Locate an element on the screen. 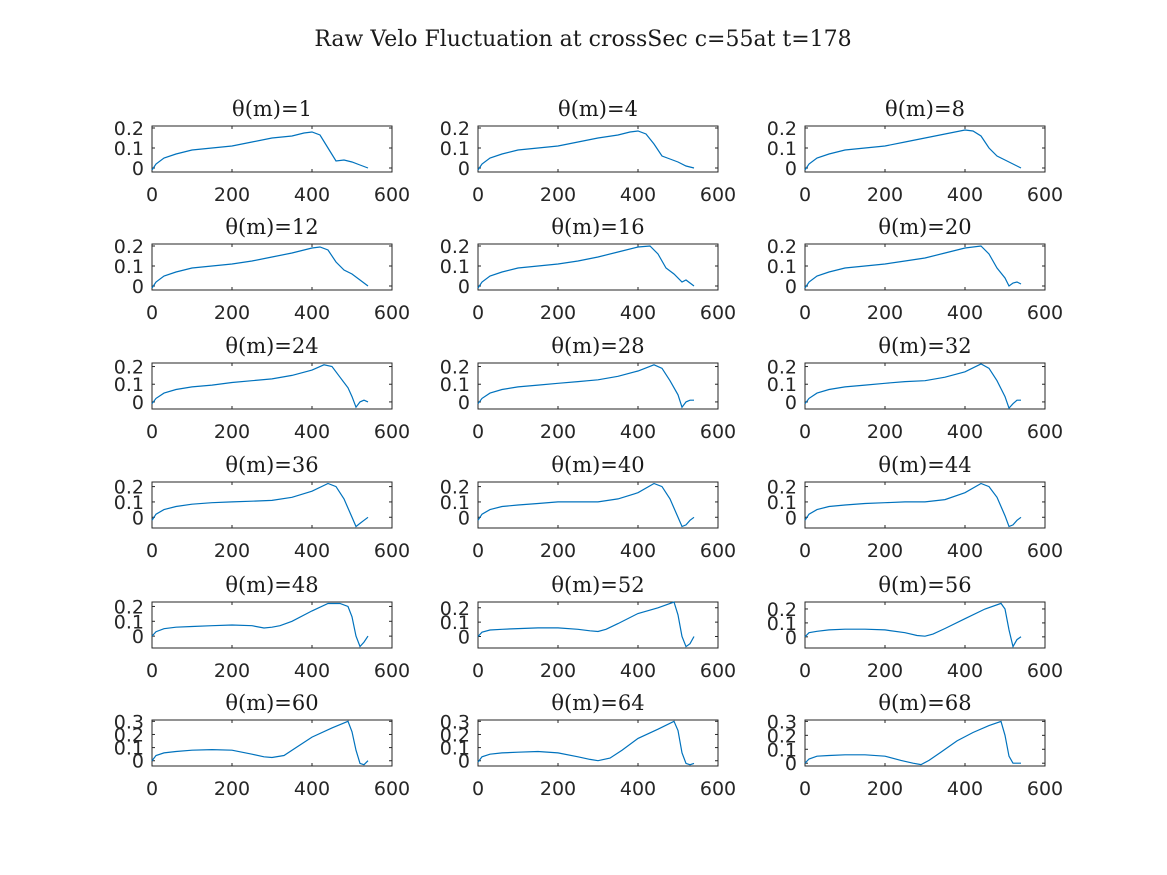  subplot: θ(m)=68 0 200 400 600 00.10.20.3 is located at coordinates (915, 745).